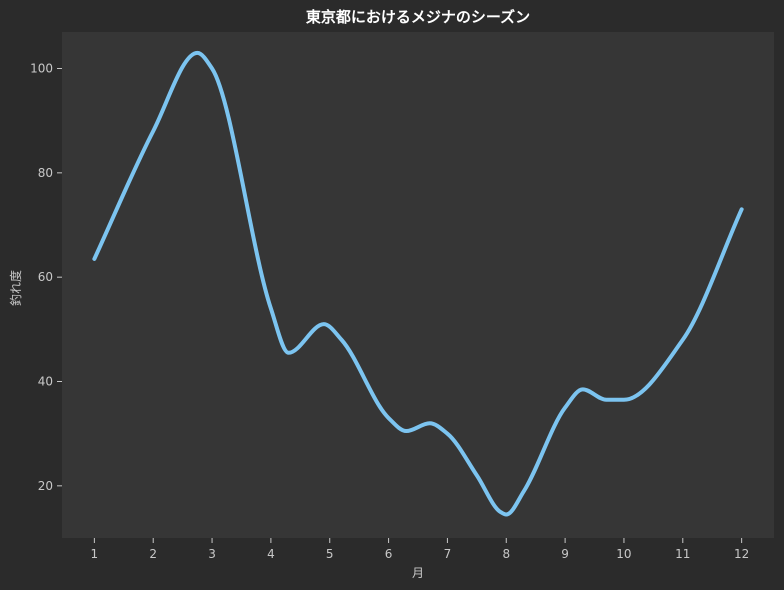 The height and width of the screenshot is (590, 784). Describe the element at coordinates (418, 573) in the screenshot. I see `x-axis-label: 月` at that location.